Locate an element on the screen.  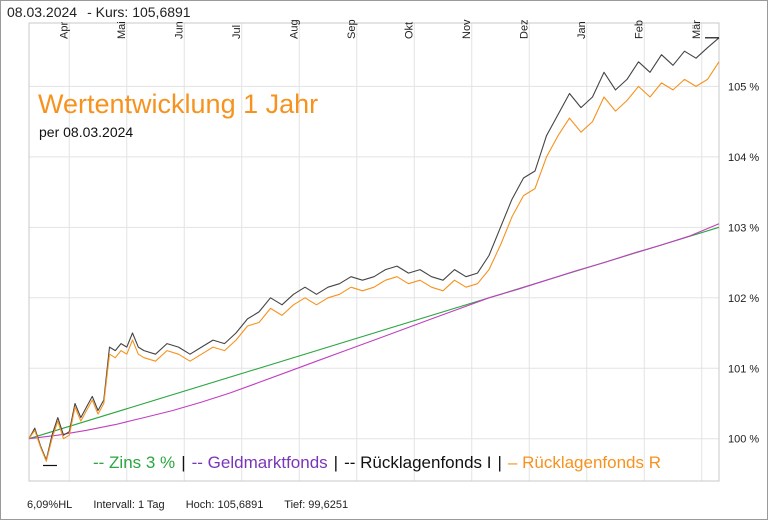
header: 08.03.2024 - Kurs: 105,6891 is located at coordinates (99, 12).